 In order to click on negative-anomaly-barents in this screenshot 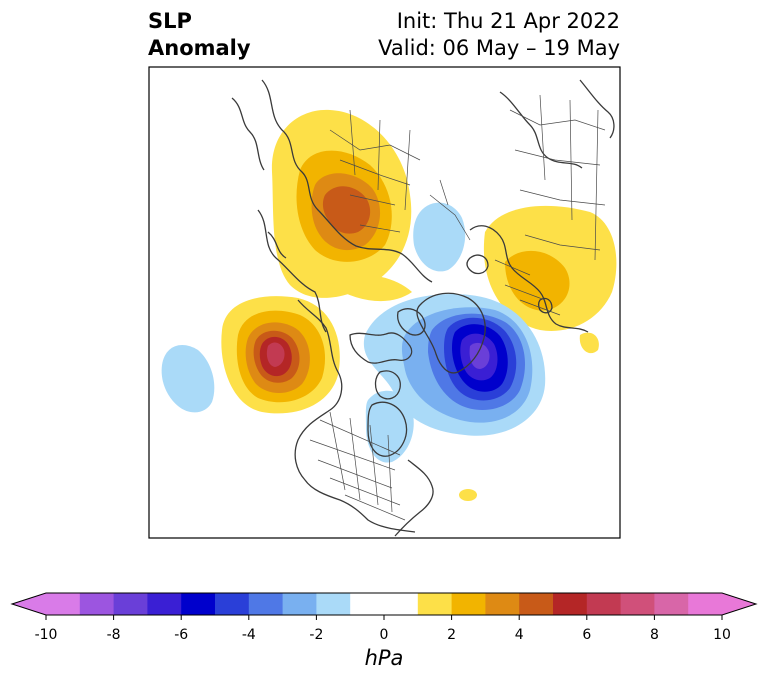, I will do `click(439, 237)`.